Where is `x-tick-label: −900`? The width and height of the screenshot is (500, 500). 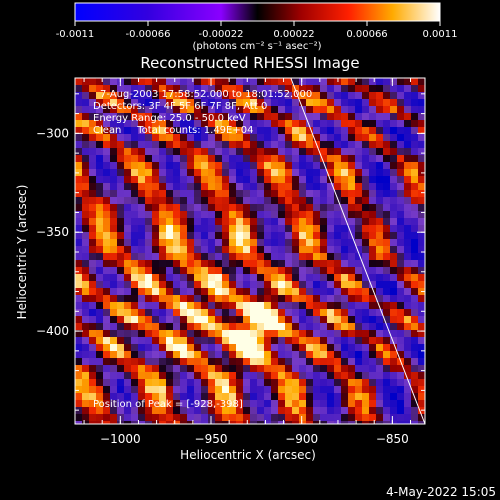
x-tick-label: −900 is located at coordinates (301, 439).